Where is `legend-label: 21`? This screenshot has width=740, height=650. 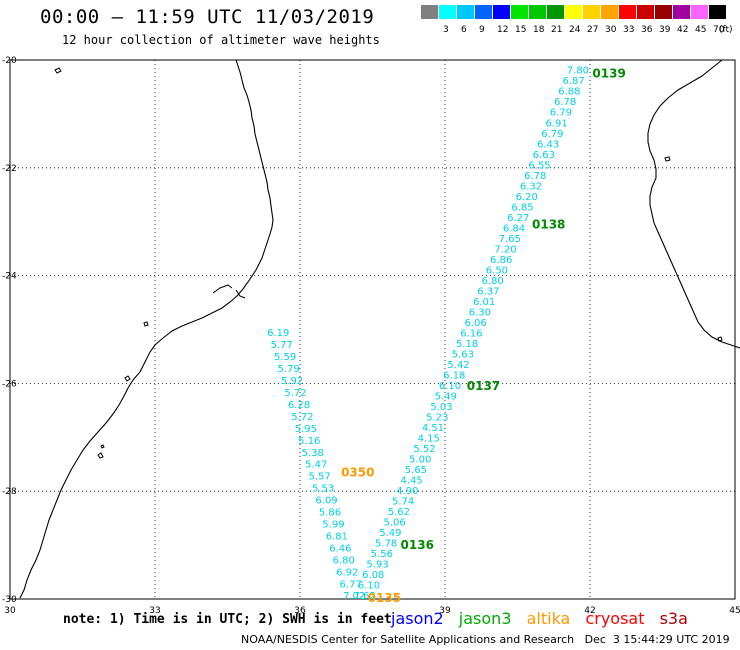 legend-label: 21 is located at coordinates (557, 30).